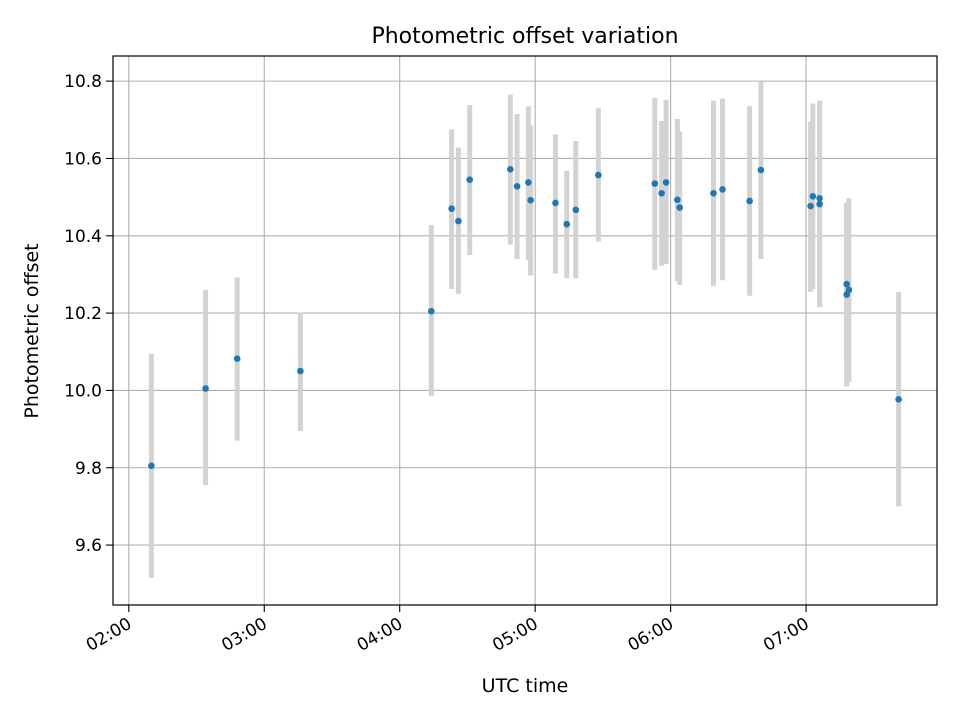 The width and height of the screenshot is (960, 720). I want to click on x-tick-label: 07:00, so click(786, 635).